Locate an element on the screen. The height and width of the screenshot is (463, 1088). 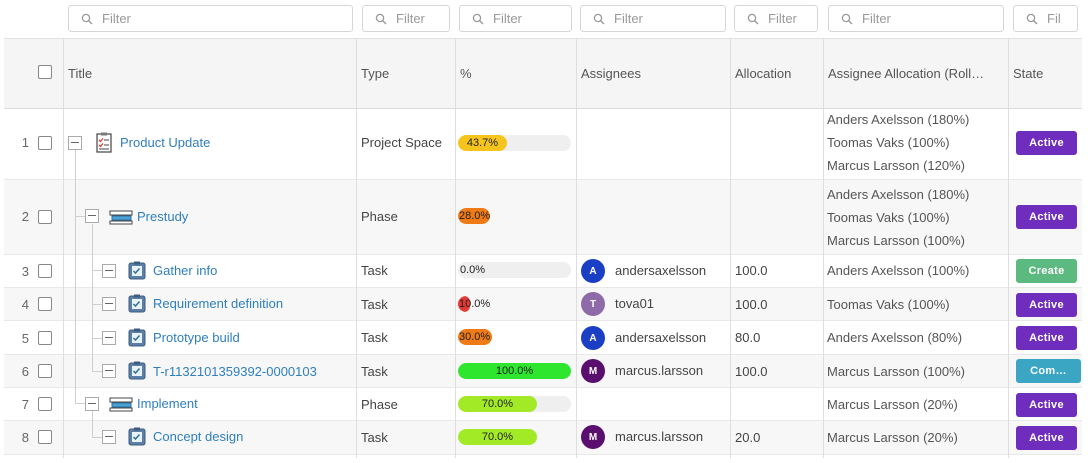
column-header-state: State is located at coordinates (1028, 73).